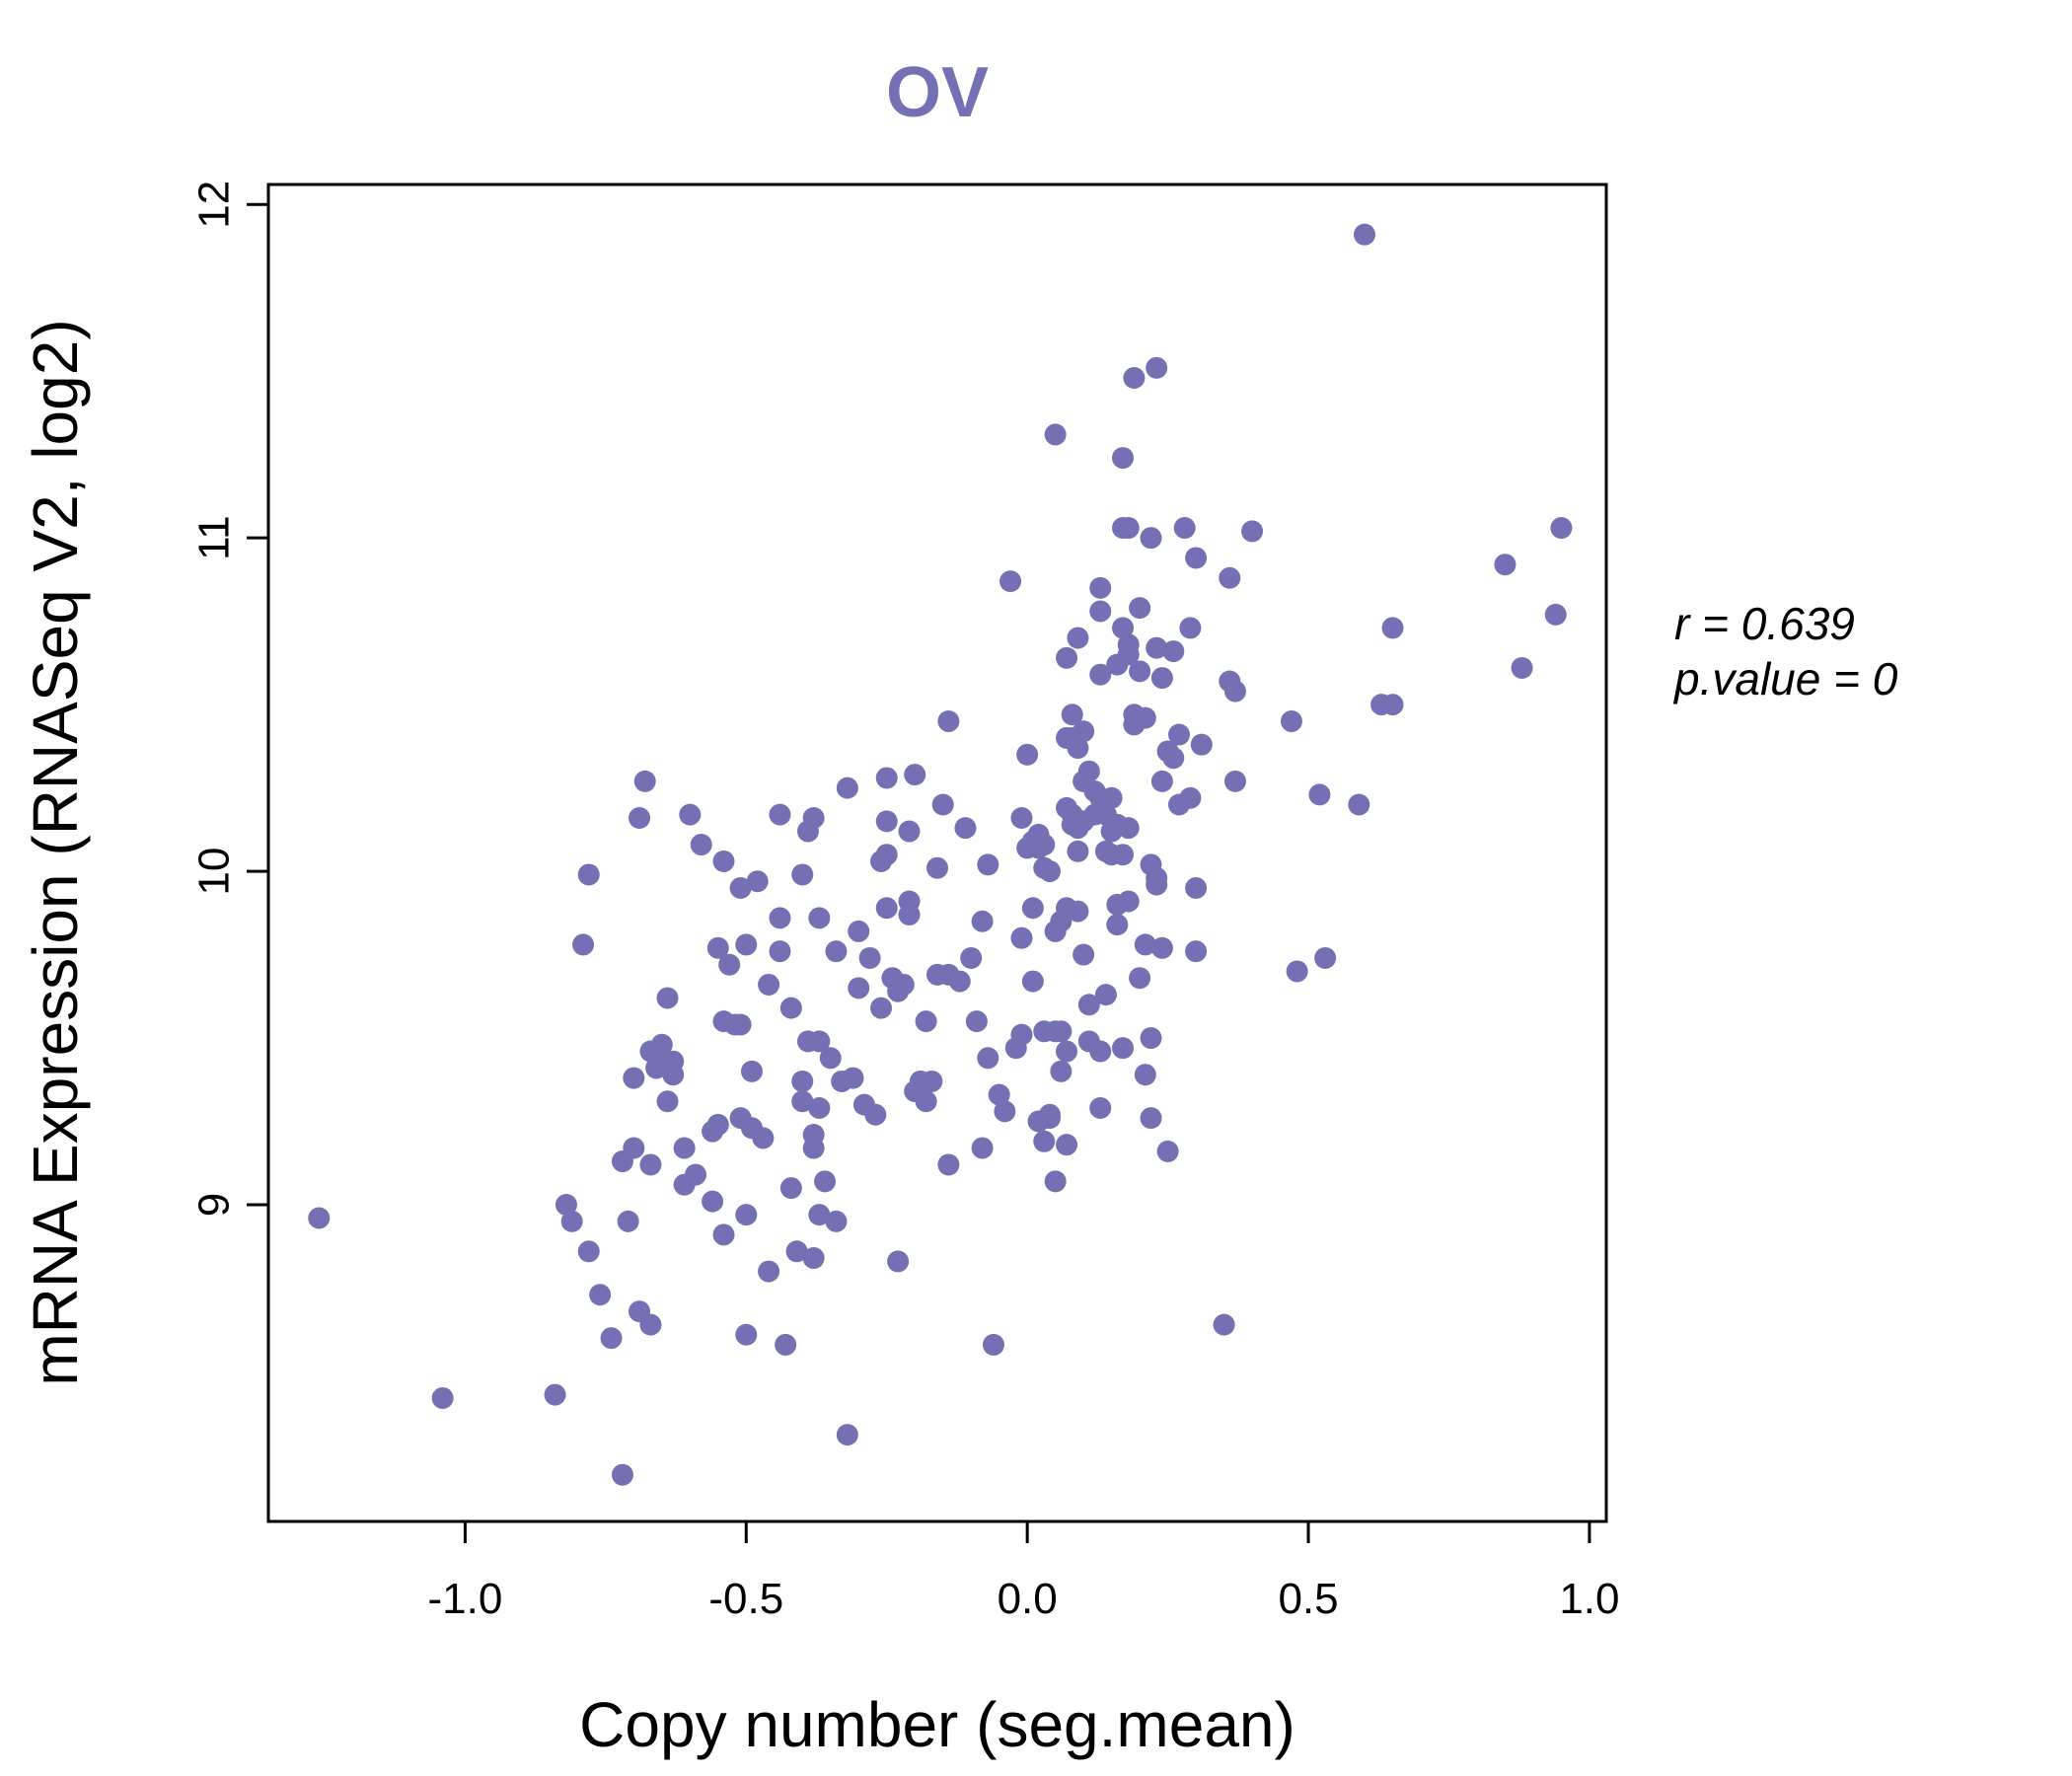  I want to click on y-tick-label: 12, so click(215, 205).